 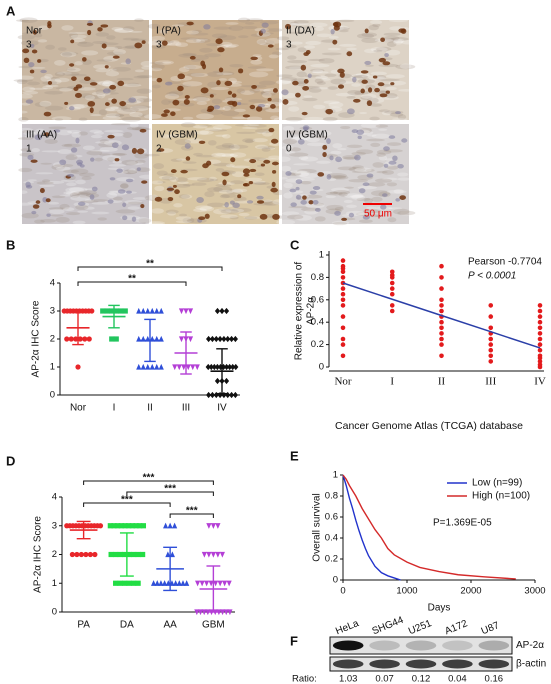 What do you see at coordinates (457, 645) in the screenshot?
I see `band` at bounding box center [457, 645].